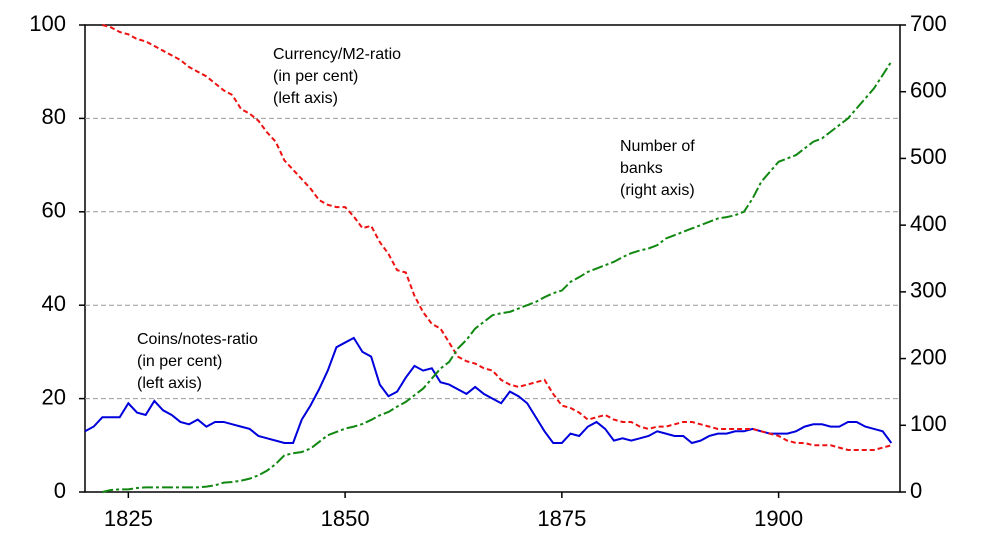  Describe the element at coordinates (47, 23) in the screenshot. I see `y-tick-label: 100` at that location.